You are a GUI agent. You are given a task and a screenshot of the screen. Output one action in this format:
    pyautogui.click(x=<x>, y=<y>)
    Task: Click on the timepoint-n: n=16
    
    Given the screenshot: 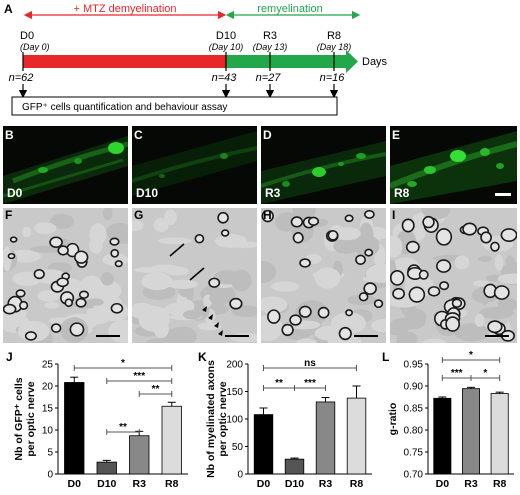 What is the action you would take?
    pyautogui.click(x=333, y=78)
    